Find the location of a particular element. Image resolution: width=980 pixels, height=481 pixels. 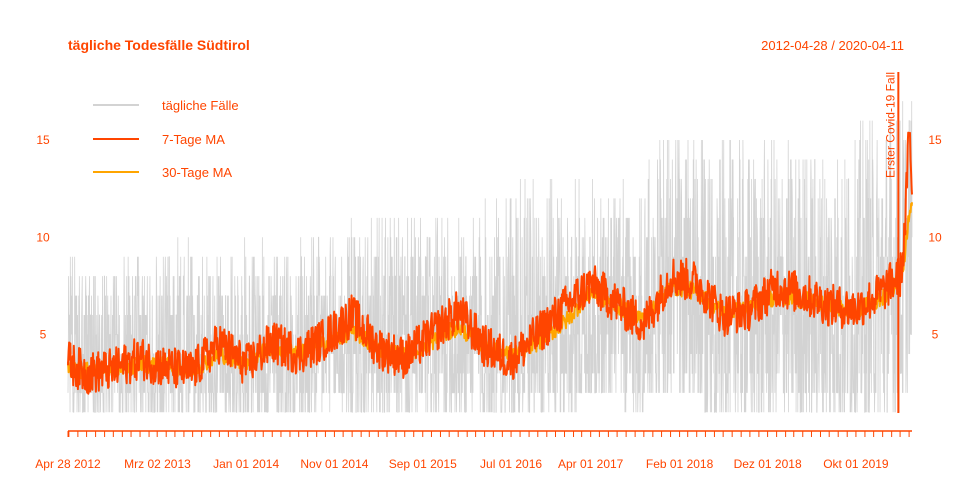

date-range: 2012-04-28 / 2020-04-11 is located at coordinates (832, 45).